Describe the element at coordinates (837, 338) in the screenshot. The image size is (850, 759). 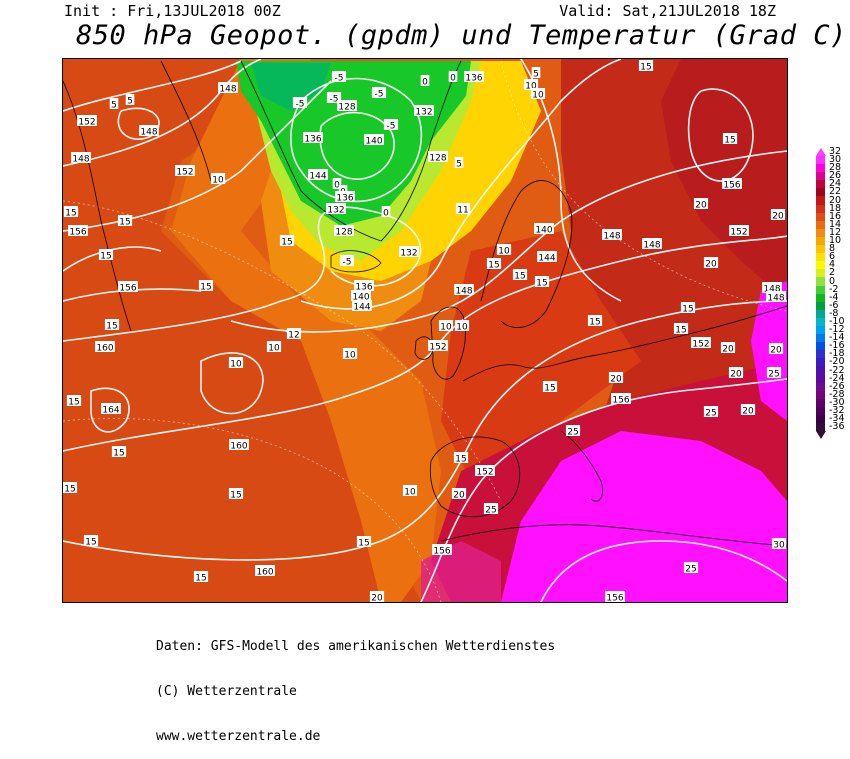
I see `color-scale-label: -14` at that location.